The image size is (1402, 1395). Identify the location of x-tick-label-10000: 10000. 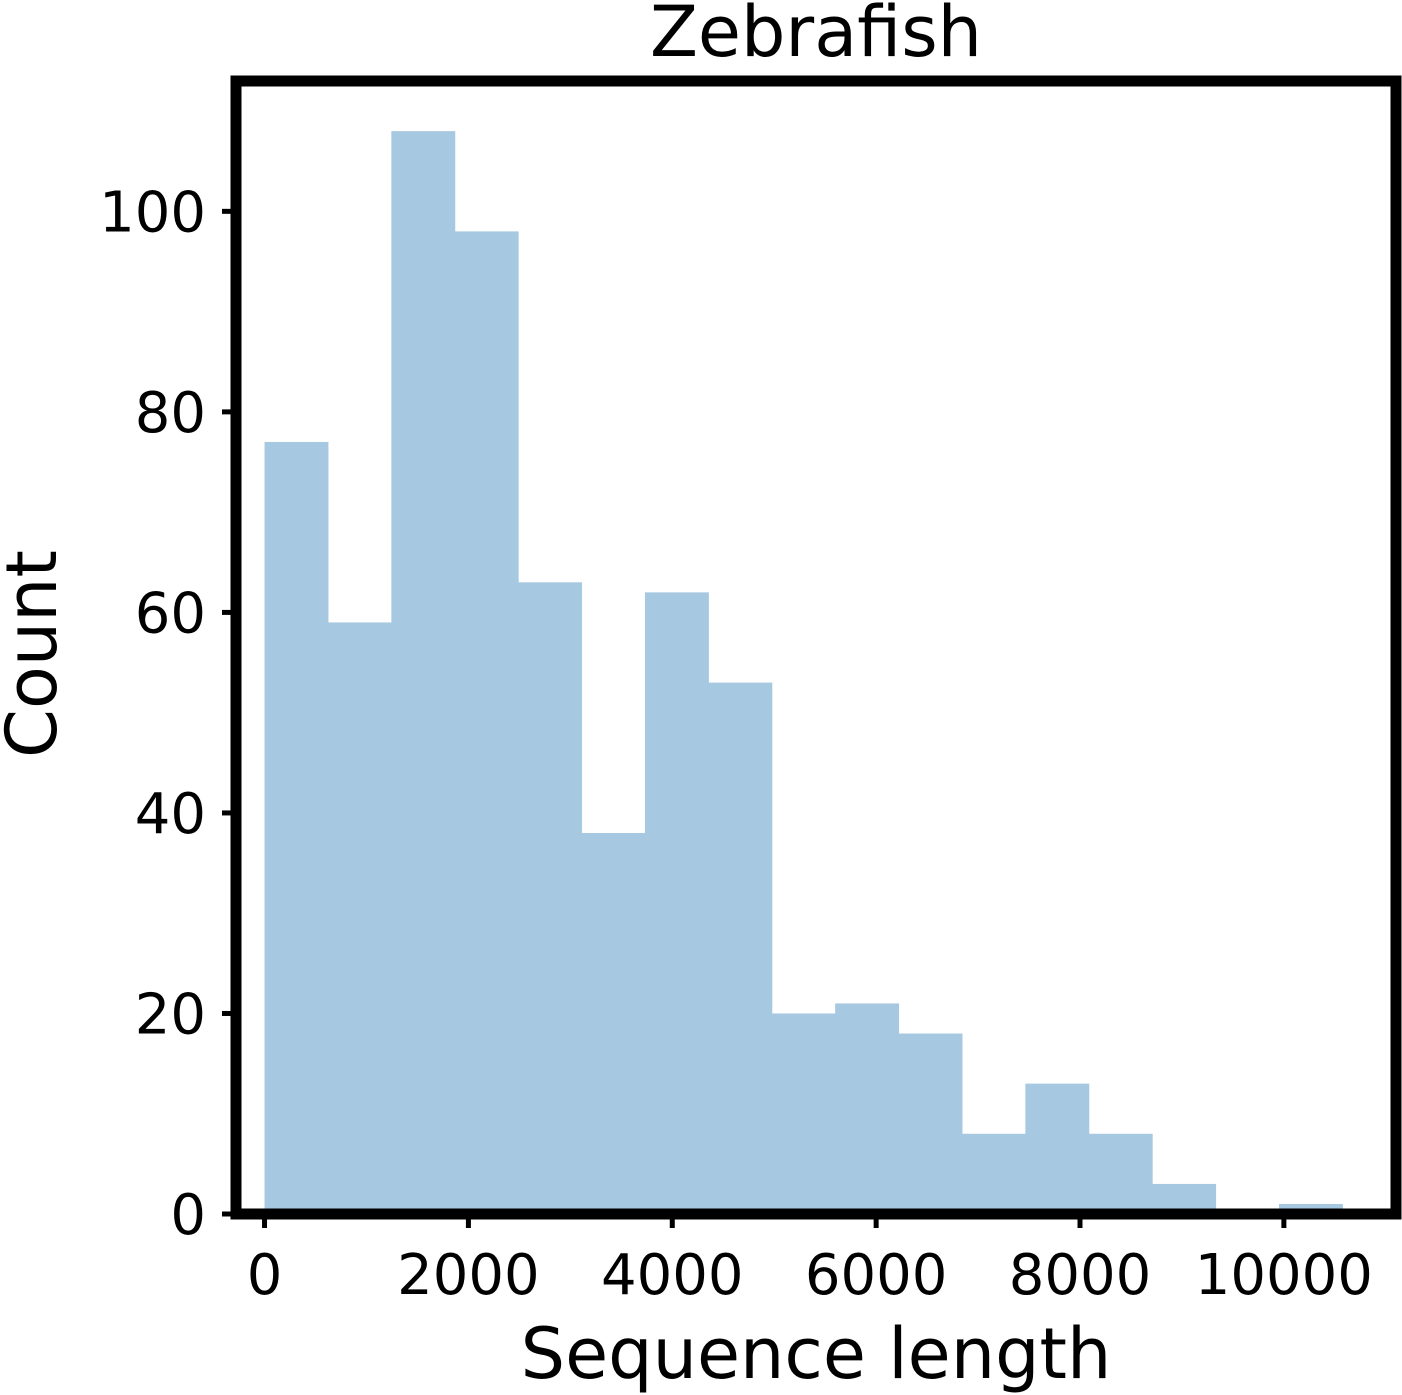
(1284, 1275).